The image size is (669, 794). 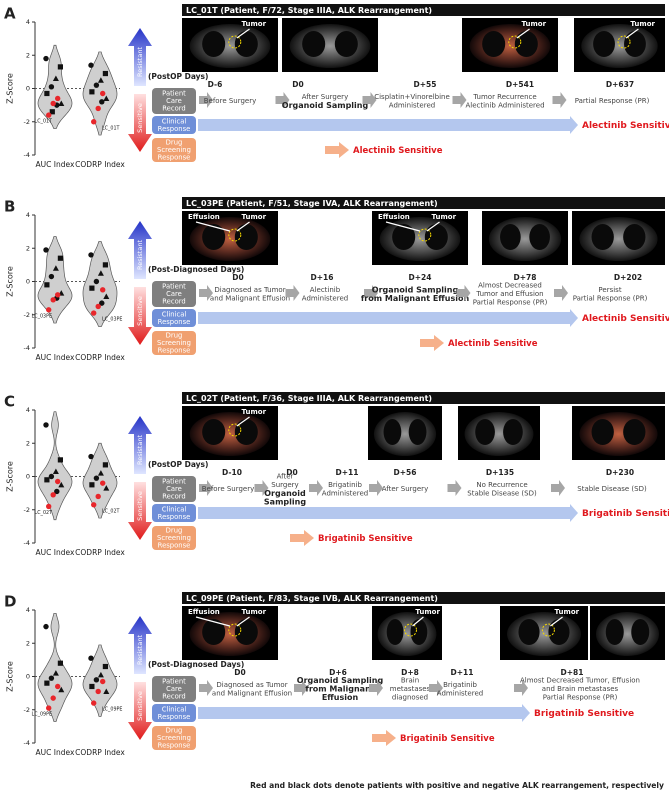 What do you see at coordinates (425, 84) in the screenshot?
I see `day-label: D+55` at bounding box center [425, 84].